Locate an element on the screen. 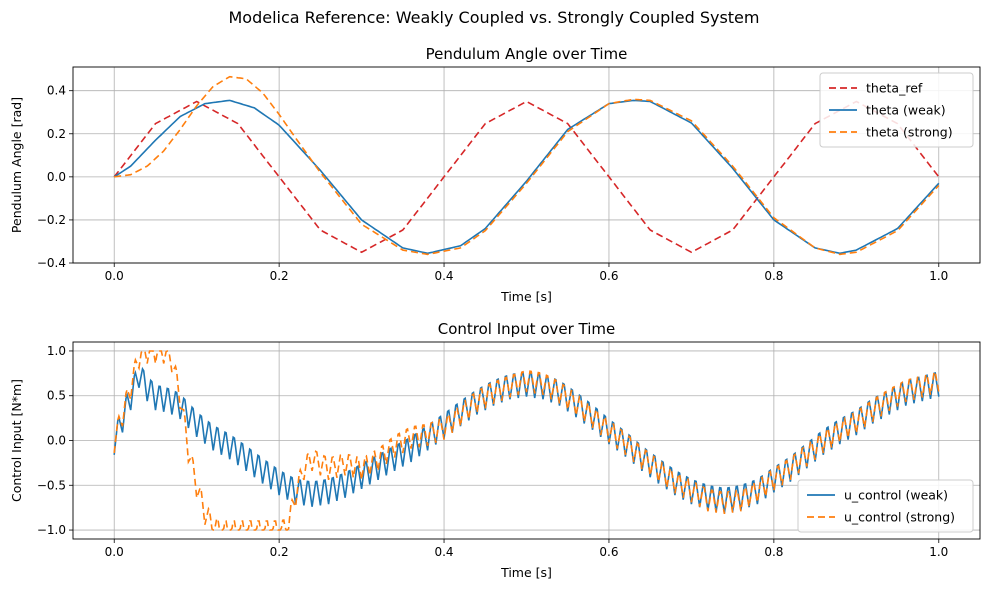  legend-label: u_control (weak) is located at coordinates (896, 495).